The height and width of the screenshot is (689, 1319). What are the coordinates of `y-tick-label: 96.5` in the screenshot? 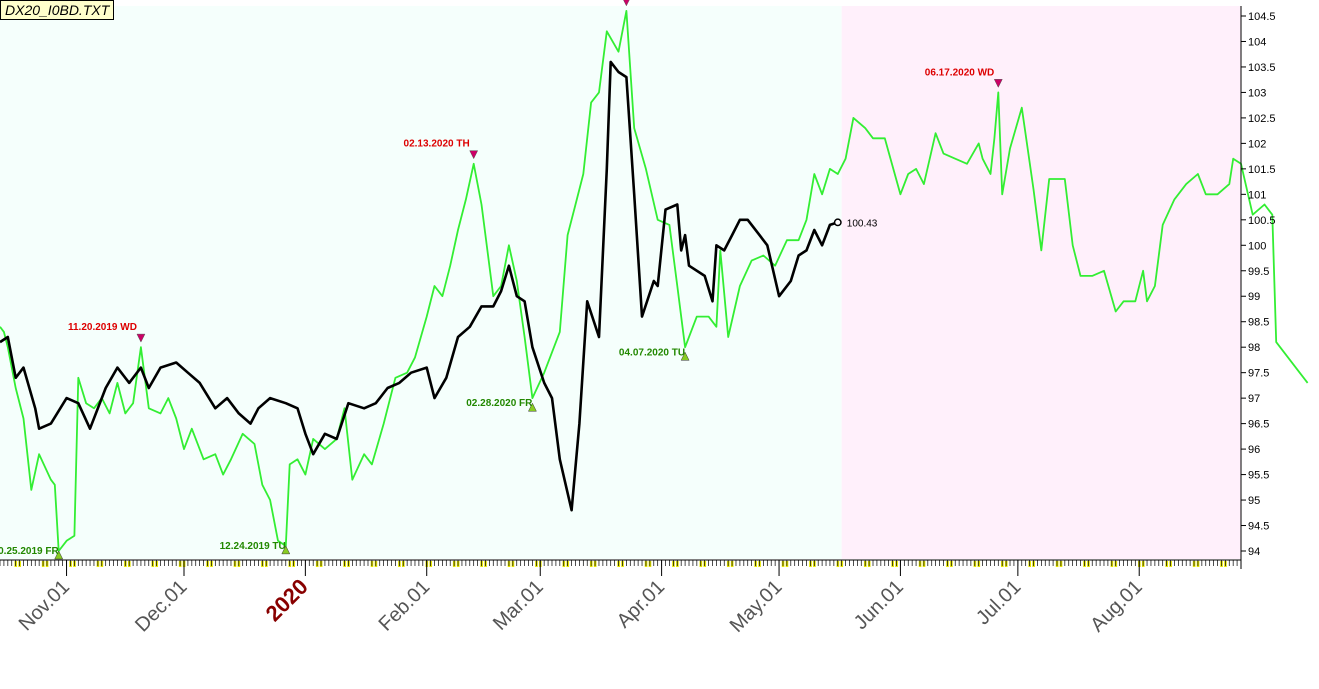 It's located at (1258, 425).